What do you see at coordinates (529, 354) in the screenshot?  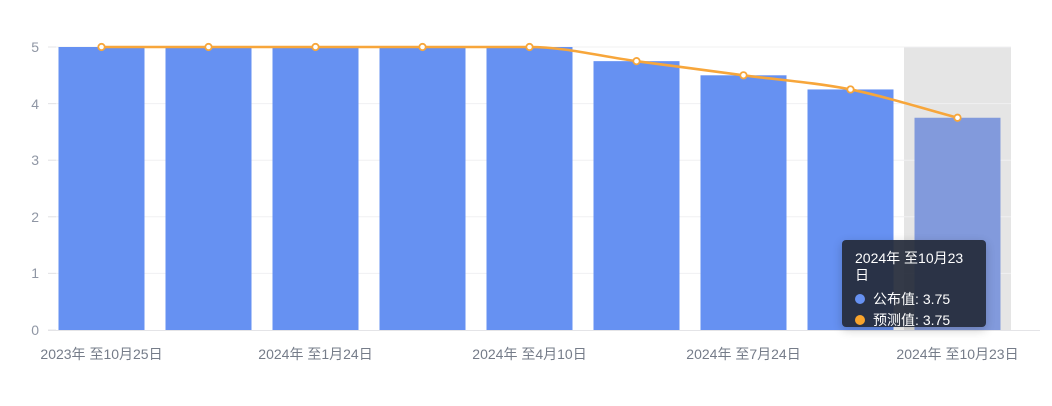 I see `x-axis-label: 2024年 至4月10日` at bounding box center [529, 354].